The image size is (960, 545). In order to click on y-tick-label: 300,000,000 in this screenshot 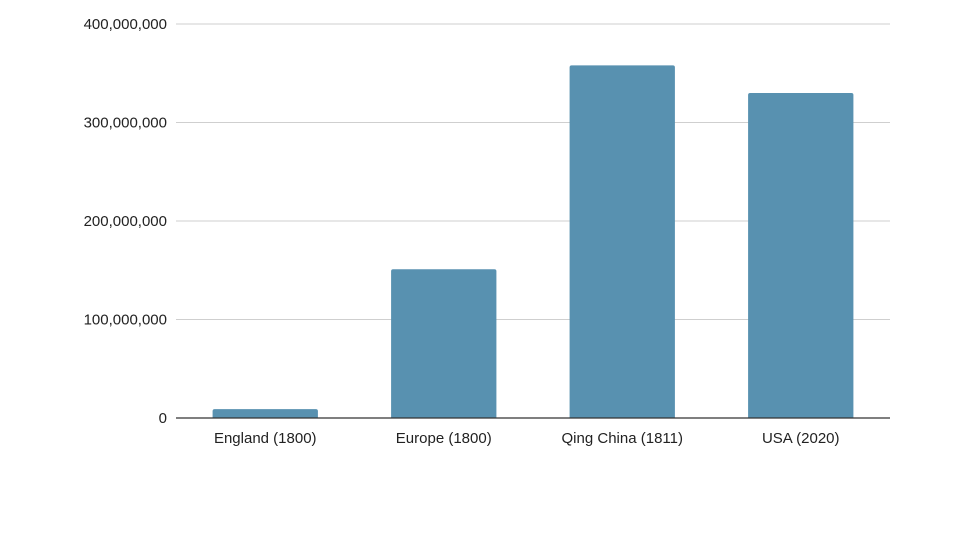, I will do `click(125, 123)`.